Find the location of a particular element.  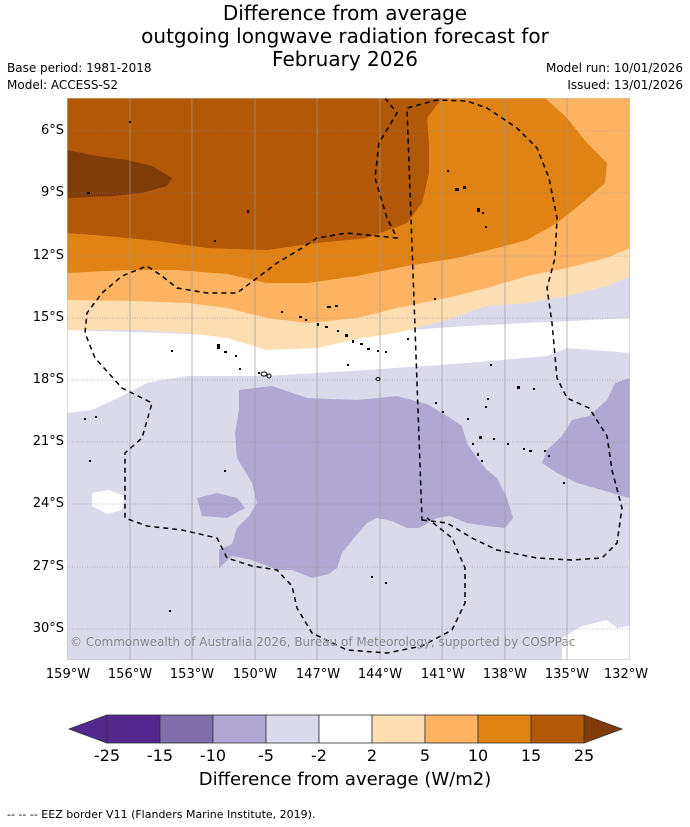

colorbar-tick: -25 is located at coordinates (107, 755).